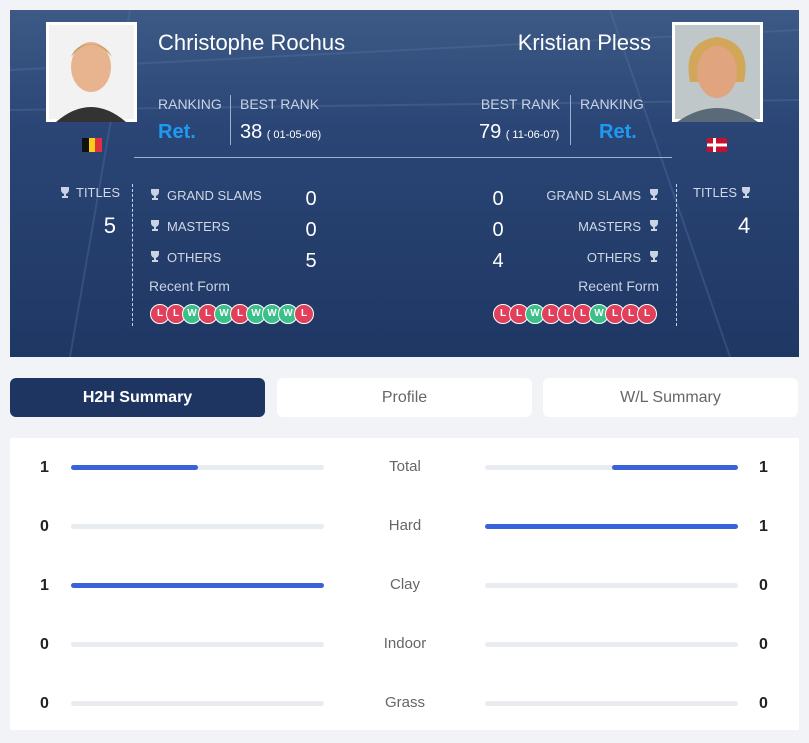 Image resolution: width=809 pixels, height=743 pixels. Describe the element at coordinates (92, 145) in the screenshot. I see `flag-belgium` at that location.